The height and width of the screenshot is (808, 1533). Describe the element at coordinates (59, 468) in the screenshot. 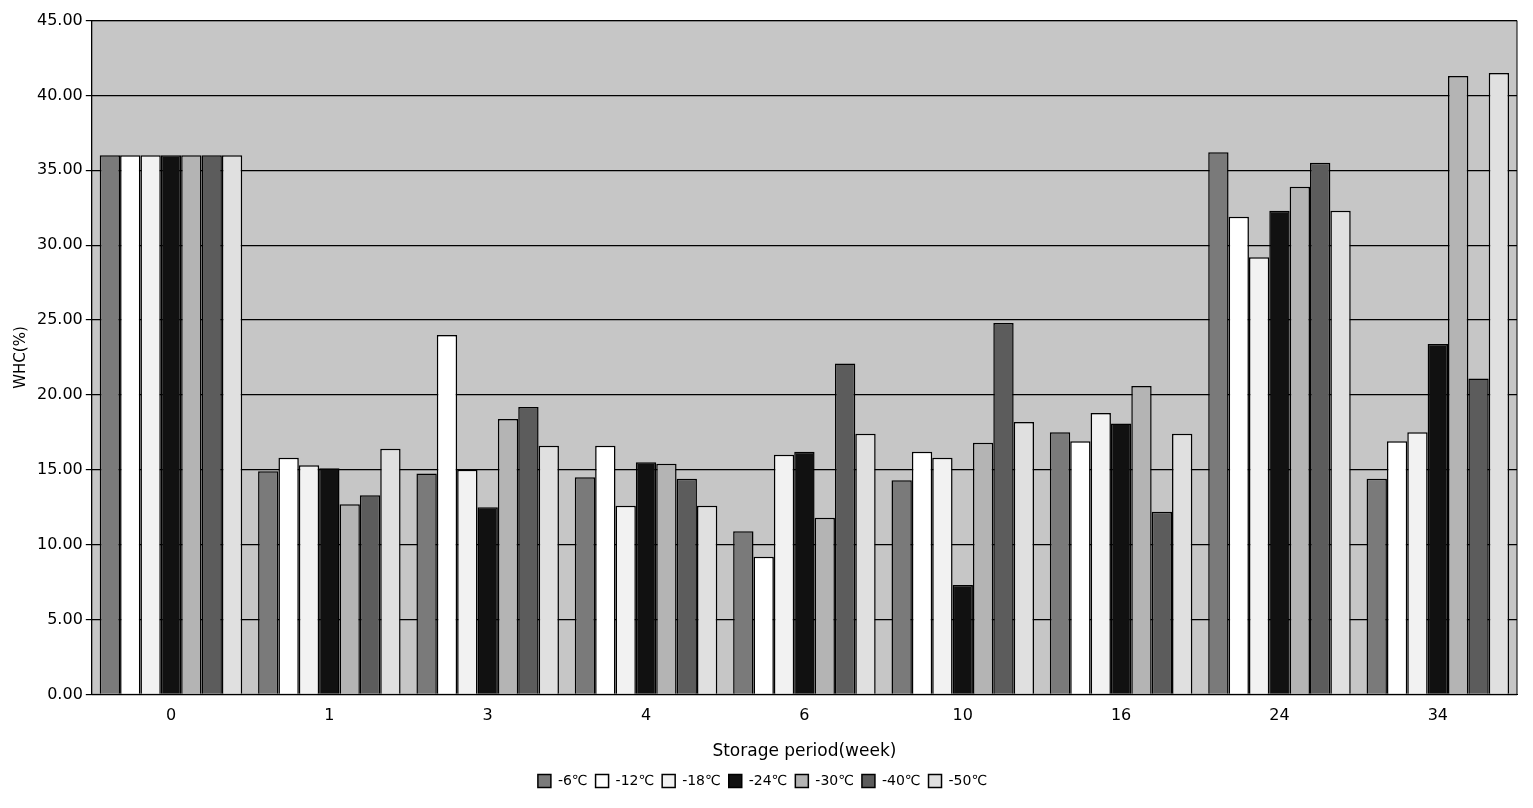

I see `y-tick-label: 15.00` at that location.